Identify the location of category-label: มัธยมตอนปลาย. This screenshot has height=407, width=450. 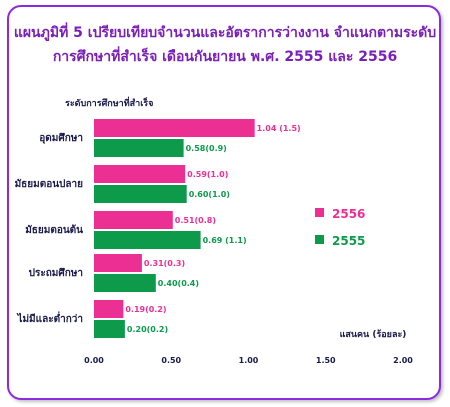
(49, 184).